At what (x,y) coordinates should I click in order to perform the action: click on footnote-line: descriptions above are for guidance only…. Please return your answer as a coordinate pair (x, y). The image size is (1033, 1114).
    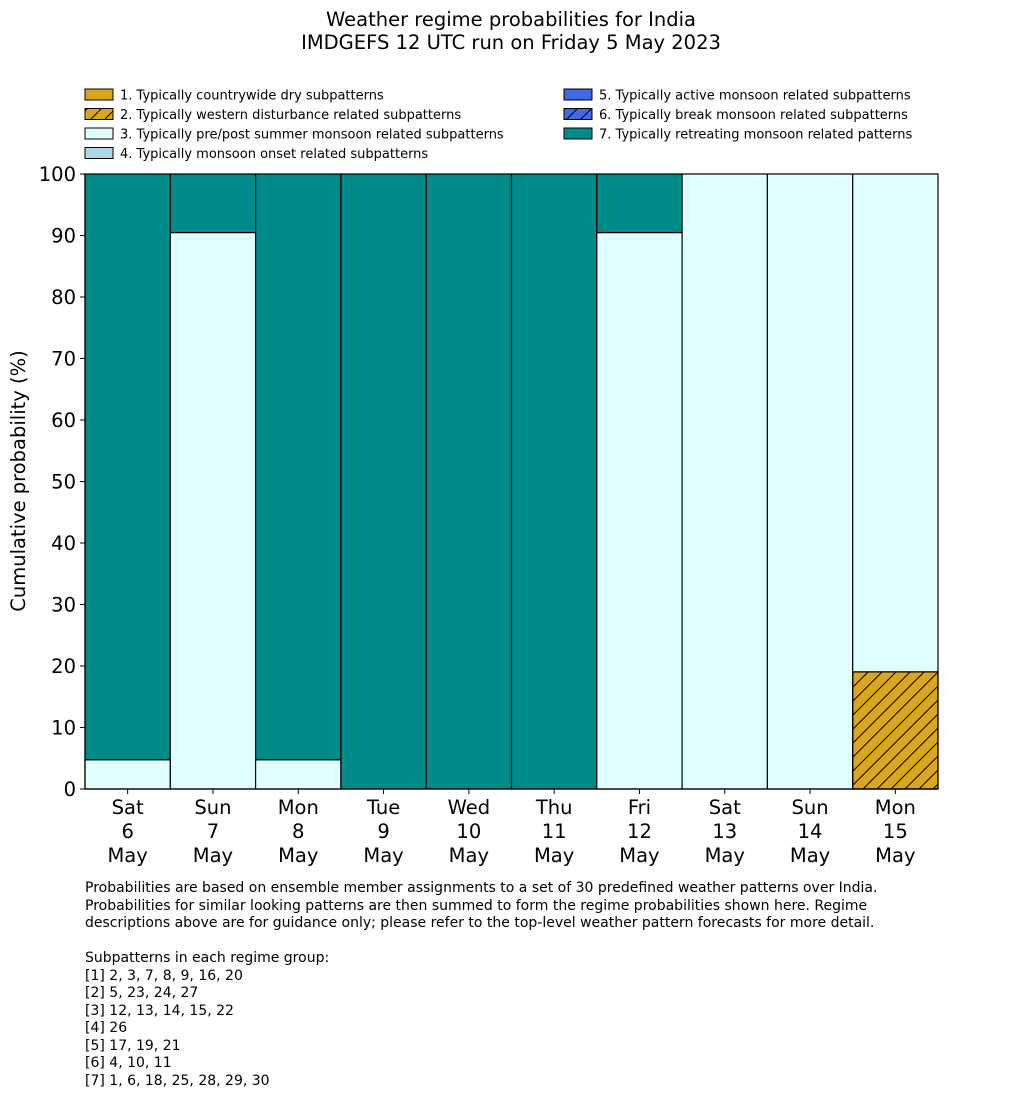
    Looking at the image, I should click on (480, 923).